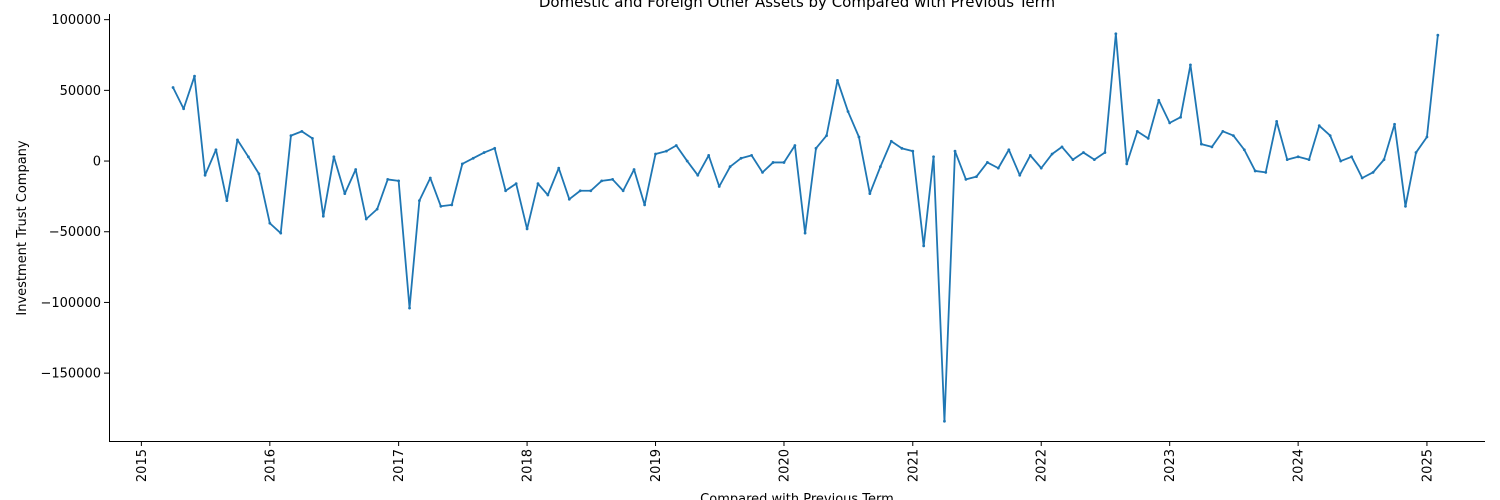  What do you see at coordinates (1042, 465) in the screenshot?
I see `x-tick-label: 2022` at bounding box center [1042, 465].